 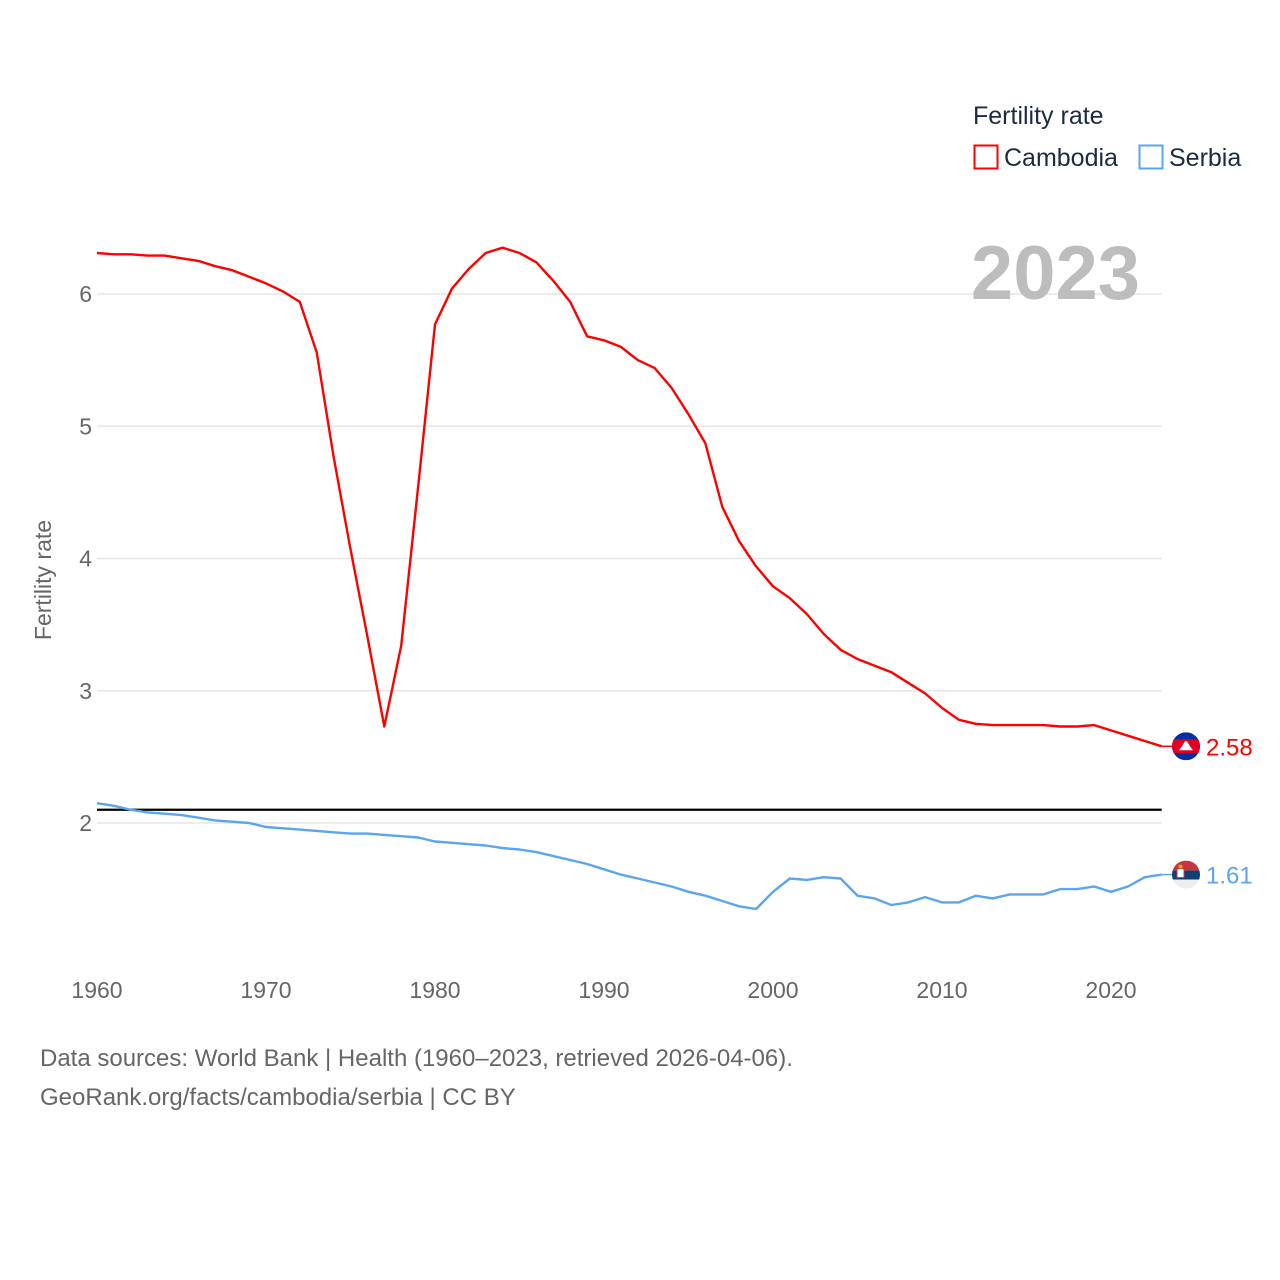 I want to click on y-axis-label: Fertility rate, so click(x=43, y=580).